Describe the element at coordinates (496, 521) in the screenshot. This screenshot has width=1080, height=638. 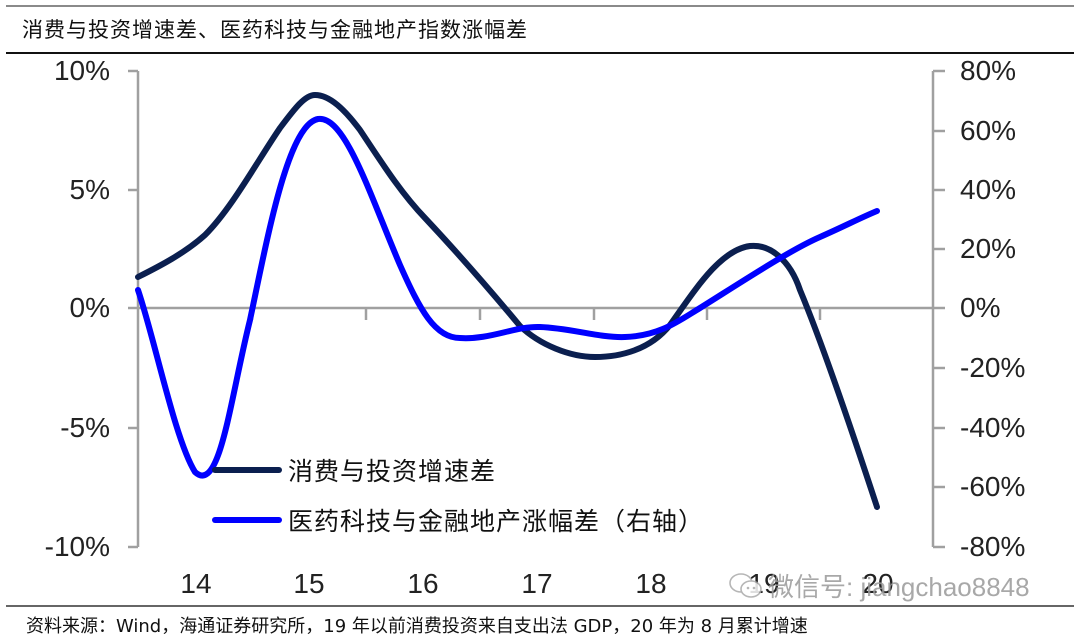
I see `legend-label-sector: 医药科技与金融地产涨幅差（右轴）` at that location.